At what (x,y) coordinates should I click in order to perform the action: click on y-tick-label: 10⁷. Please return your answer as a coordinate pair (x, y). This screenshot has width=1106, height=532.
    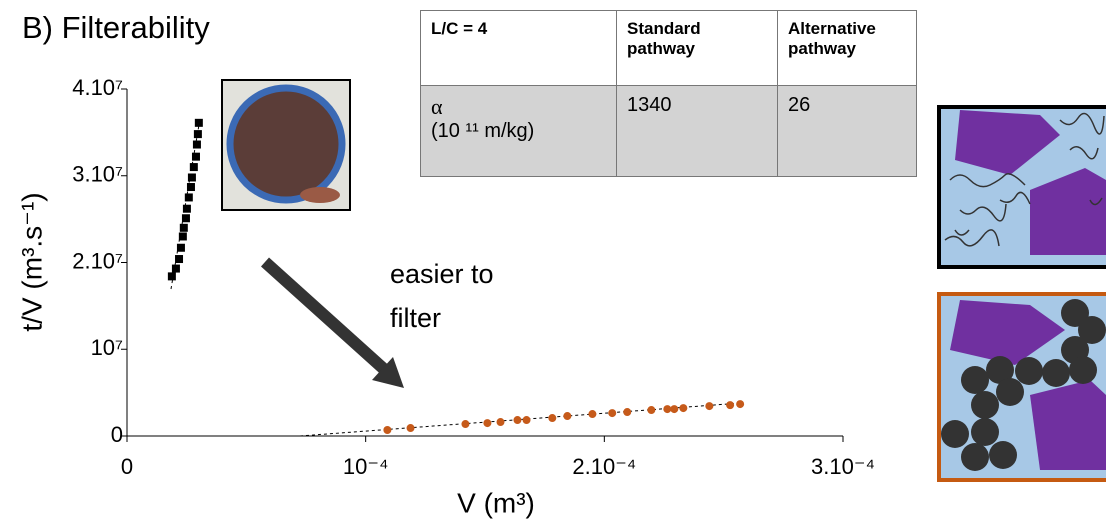
    Looking at the image, I should click on (107, 347).